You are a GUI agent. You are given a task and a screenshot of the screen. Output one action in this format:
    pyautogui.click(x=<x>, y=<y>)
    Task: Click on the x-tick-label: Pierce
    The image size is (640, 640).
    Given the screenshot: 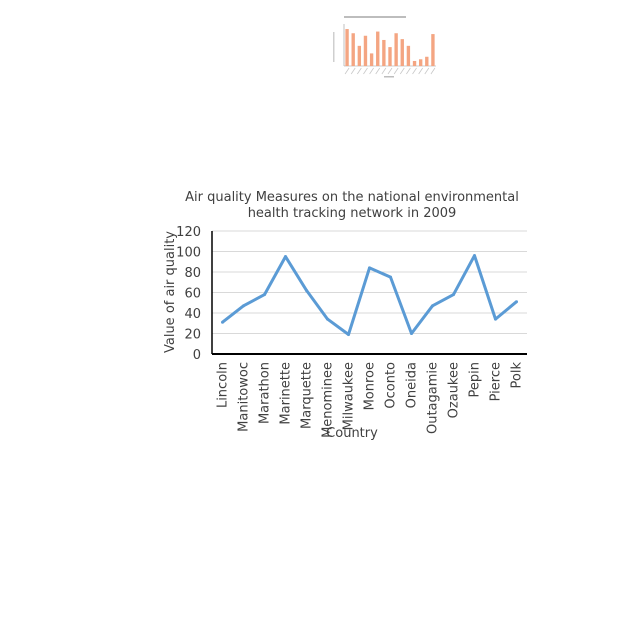 What is the action you would take?
    pyautogui.click(x=496, y=381)
    